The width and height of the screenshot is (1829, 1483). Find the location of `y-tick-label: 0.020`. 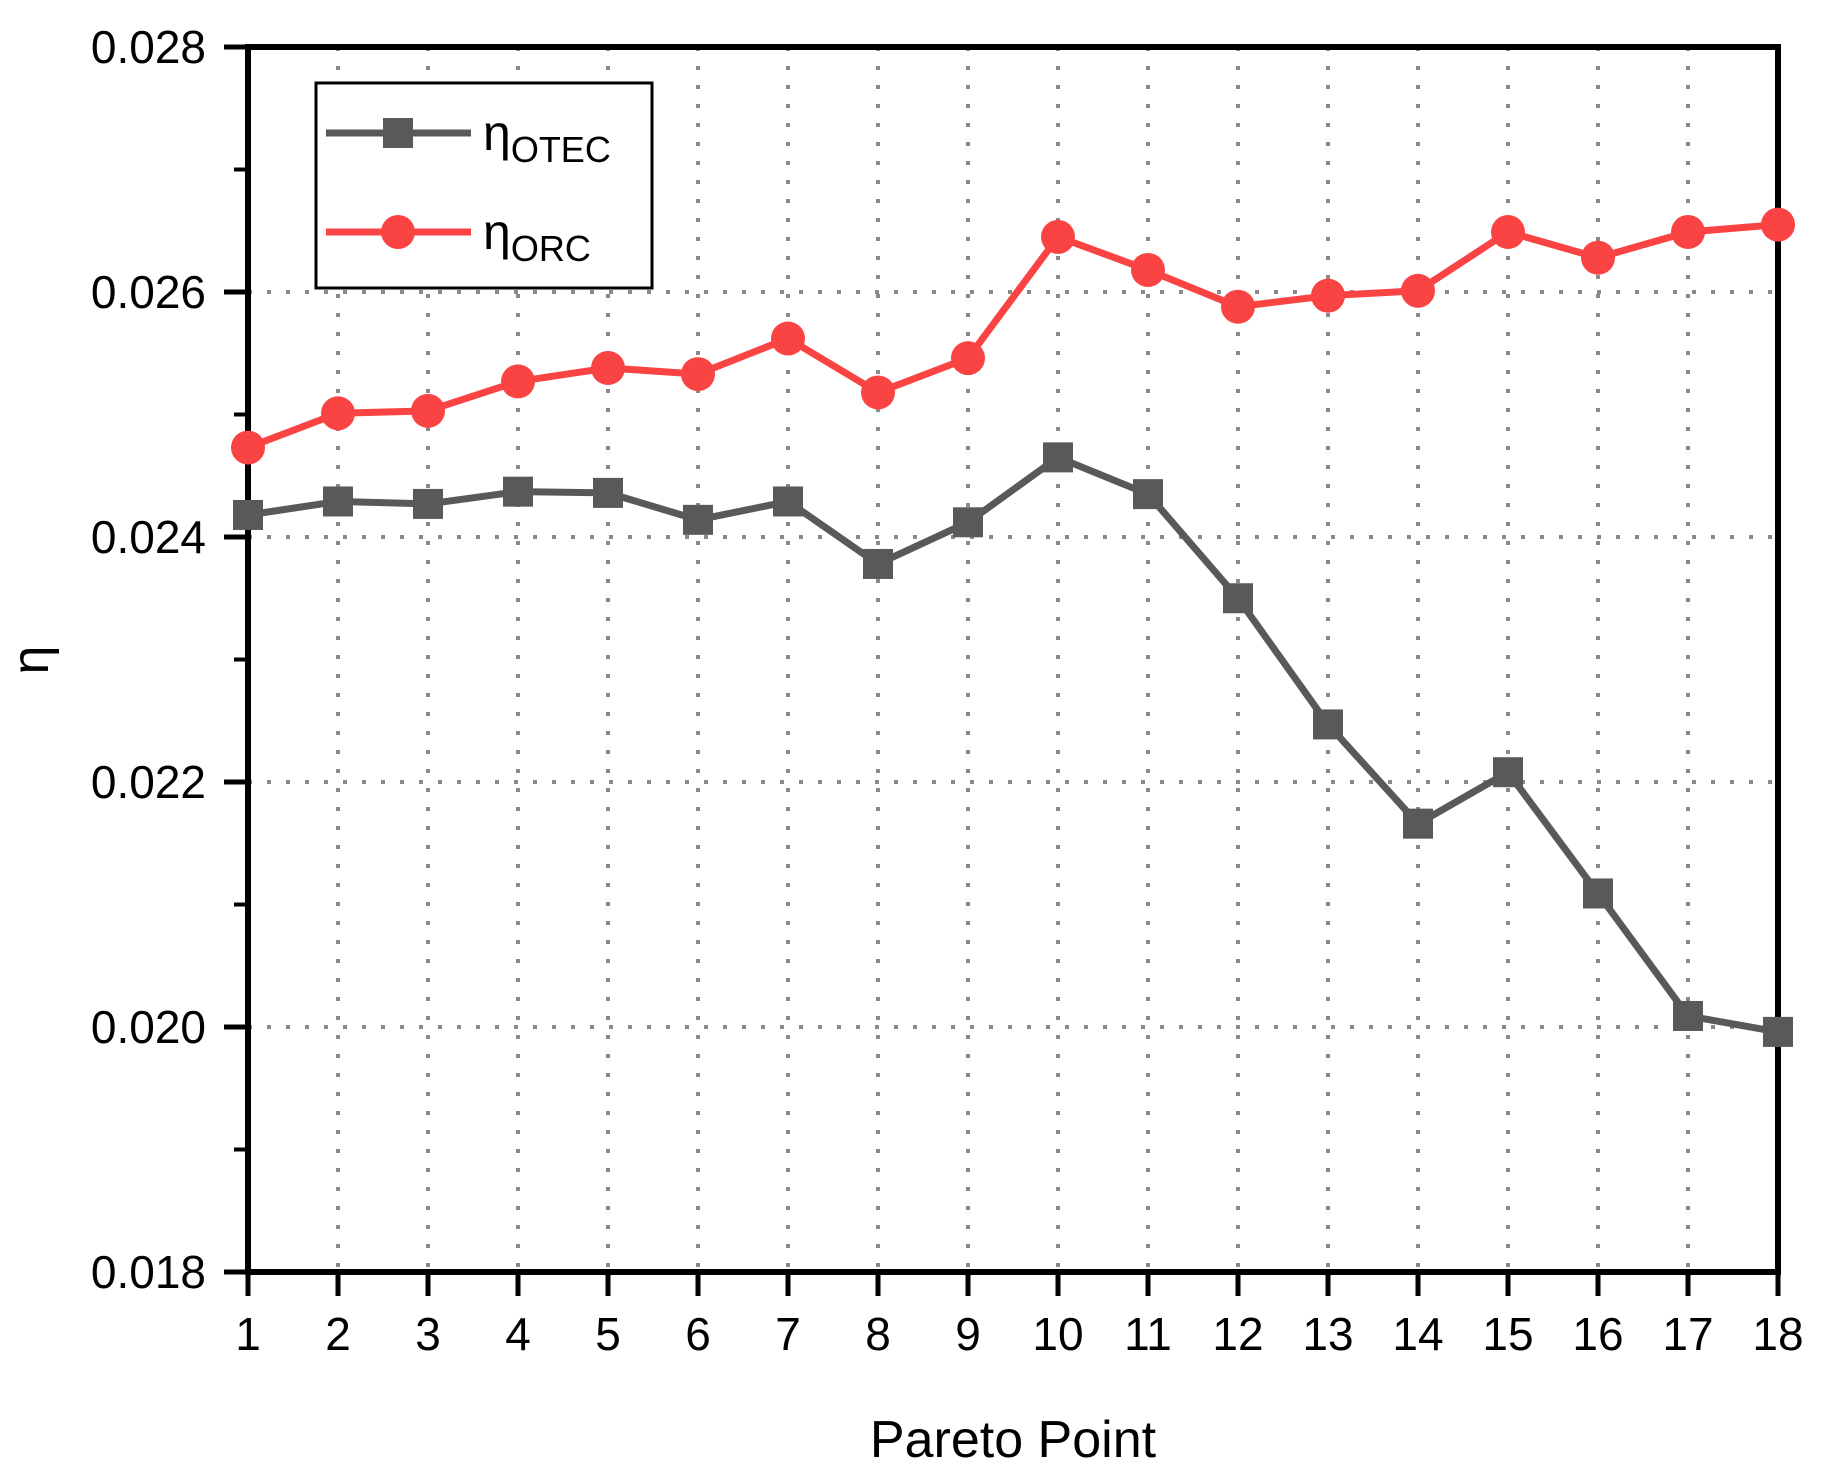

y-tick-label: 0.020 is located at coordinates (148, 1027).